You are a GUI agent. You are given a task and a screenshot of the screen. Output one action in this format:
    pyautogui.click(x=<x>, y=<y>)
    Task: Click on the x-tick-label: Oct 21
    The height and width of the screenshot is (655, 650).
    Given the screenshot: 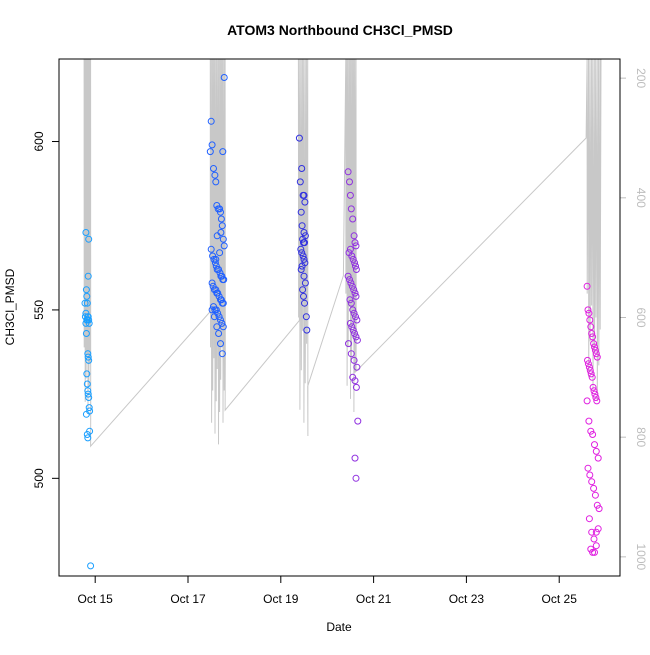 What is the action you would take?
    pyautogui.click(x=374, y=599)
    